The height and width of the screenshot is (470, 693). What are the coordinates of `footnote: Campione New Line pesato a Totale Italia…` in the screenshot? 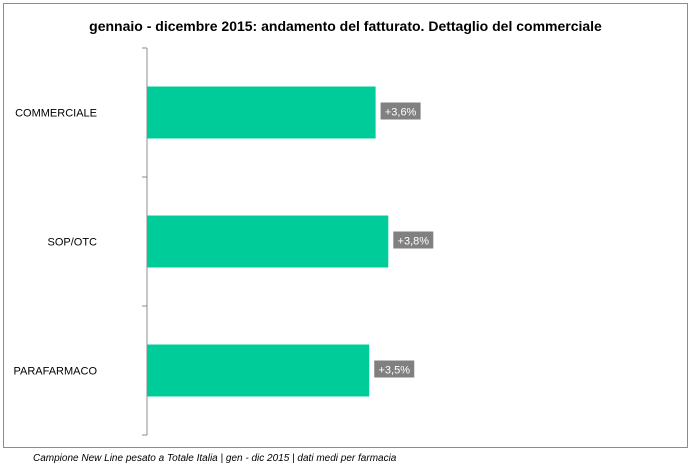 It's located at (215, 458).